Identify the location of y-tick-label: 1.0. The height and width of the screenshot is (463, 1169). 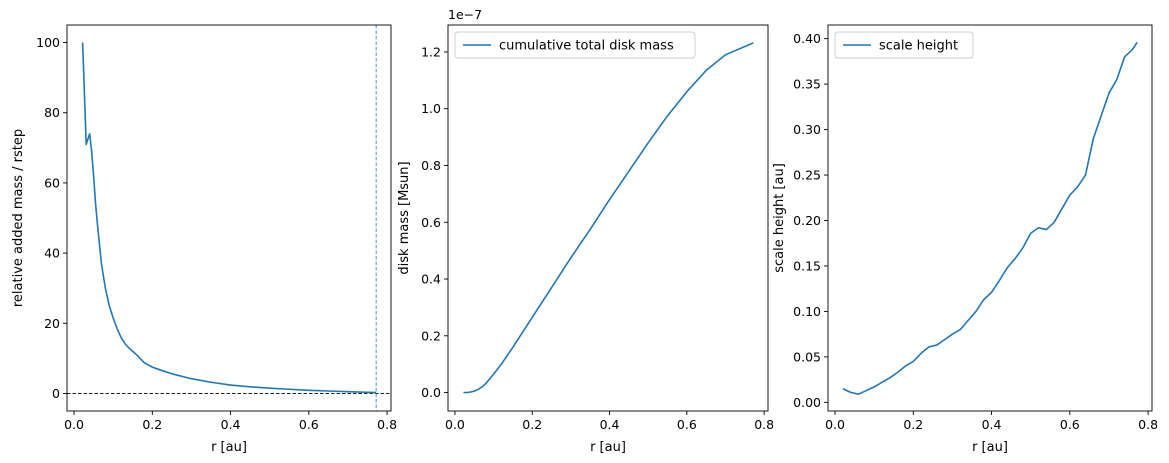
(431, 108).